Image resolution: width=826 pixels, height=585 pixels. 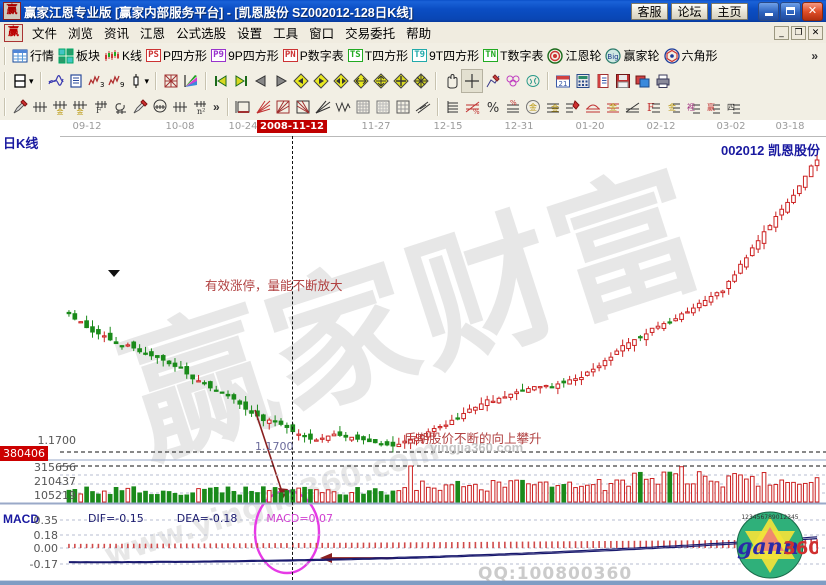 I want to click on grid4-button, so click(x=403, y=107).